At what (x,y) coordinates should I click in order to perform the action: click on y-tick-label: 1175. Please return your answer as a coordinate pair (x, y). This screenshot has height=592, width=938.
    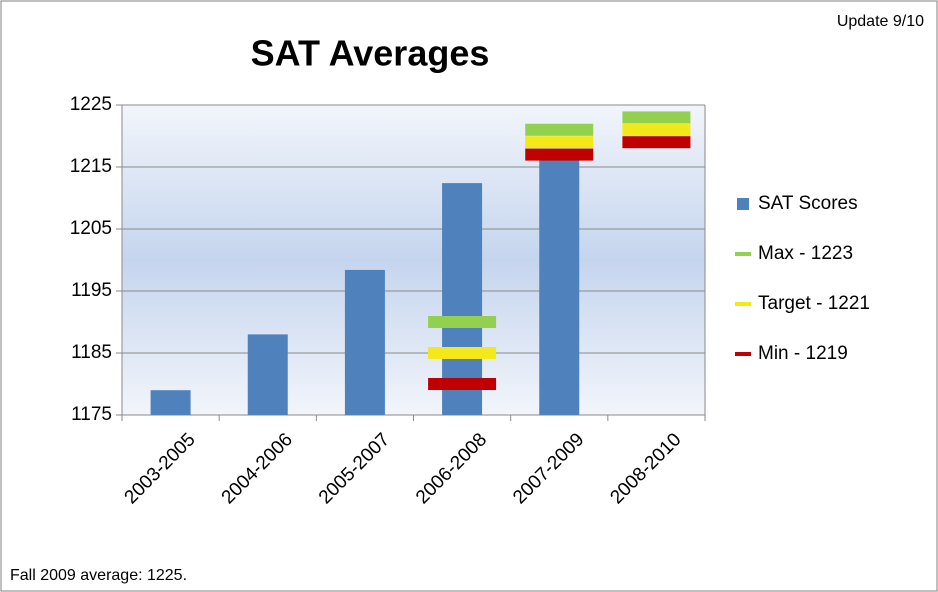
    Looking at the image, I should click on (91, 414).